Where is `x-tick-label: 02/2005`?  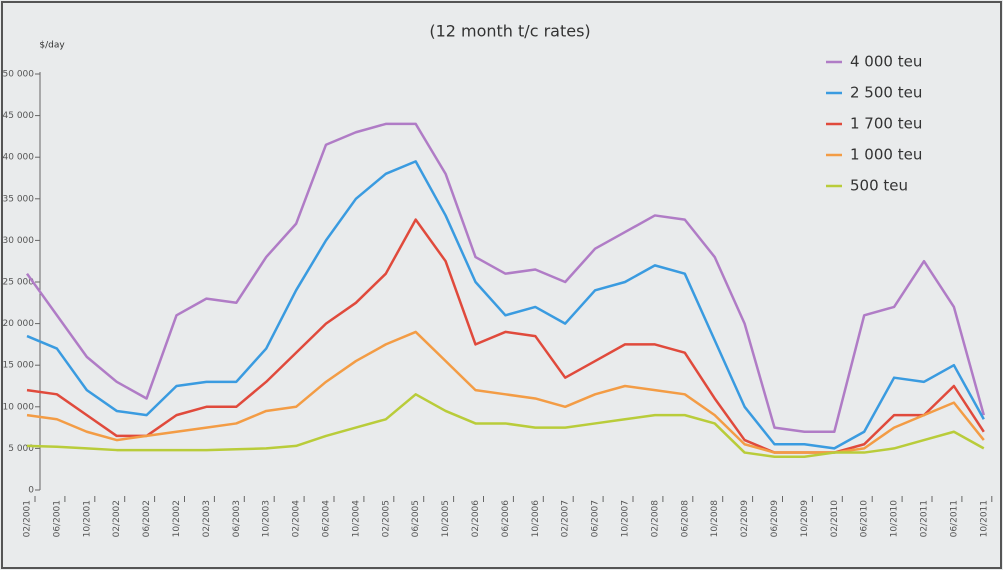
x-tick-label: 02/2005 is located at coordinates (386, 518).